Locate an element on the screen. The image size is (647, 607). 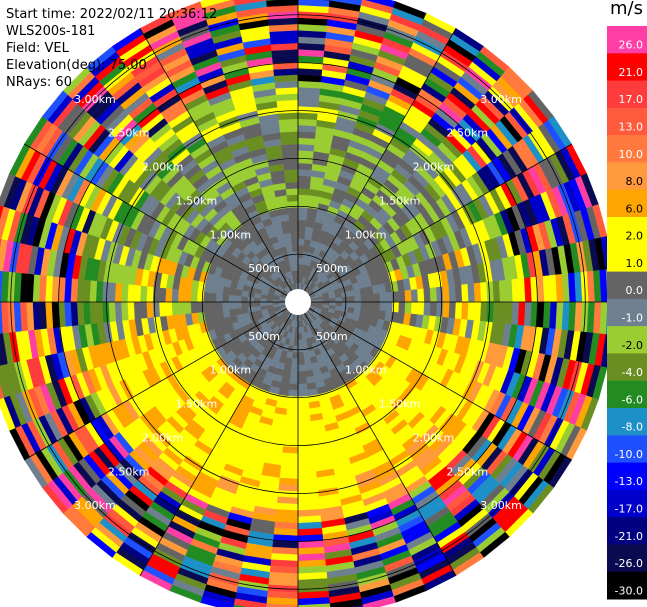
colorbar-tick-label: -10.0 is located at coordinates (629, 454).